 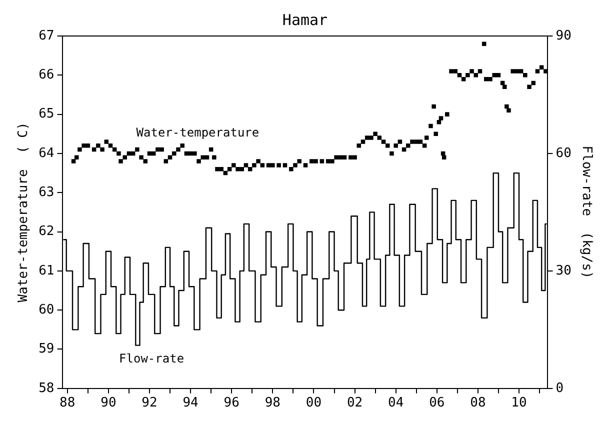 I want to click on y-tick-label: 62, so click(x=46, y=232).